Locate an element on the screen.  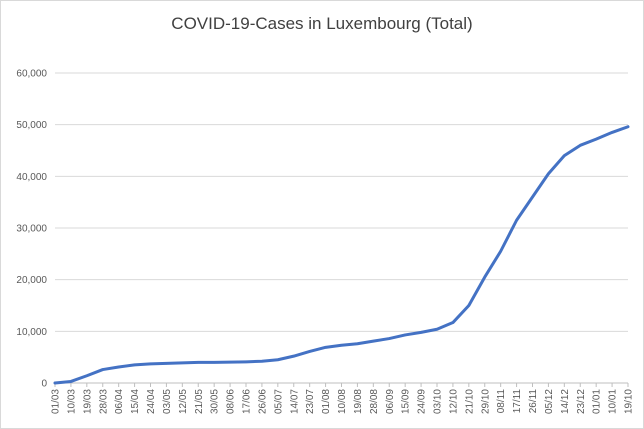
x-tick-label: 15/04 is located at coordinates (135, 401).